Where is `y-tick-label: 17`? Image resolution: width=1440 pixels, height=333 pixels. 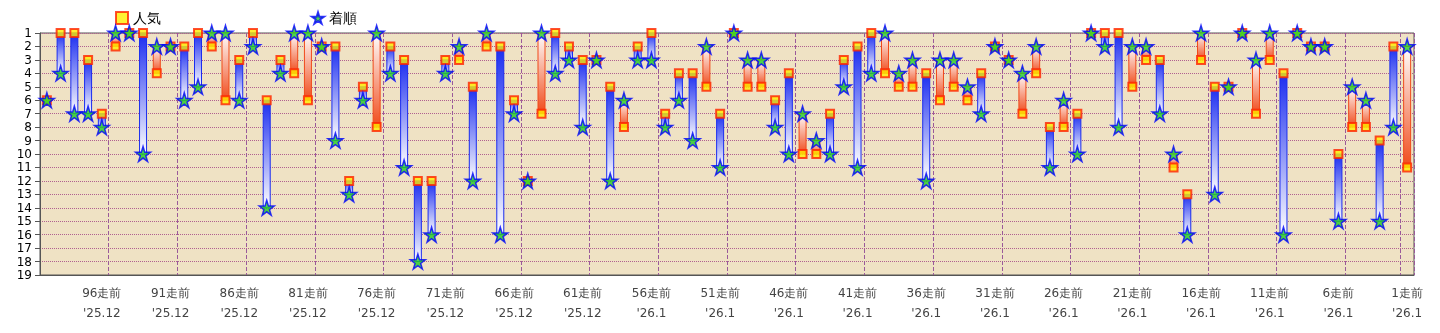
y-tick-label: 17 is located at coordinates (24, 248).